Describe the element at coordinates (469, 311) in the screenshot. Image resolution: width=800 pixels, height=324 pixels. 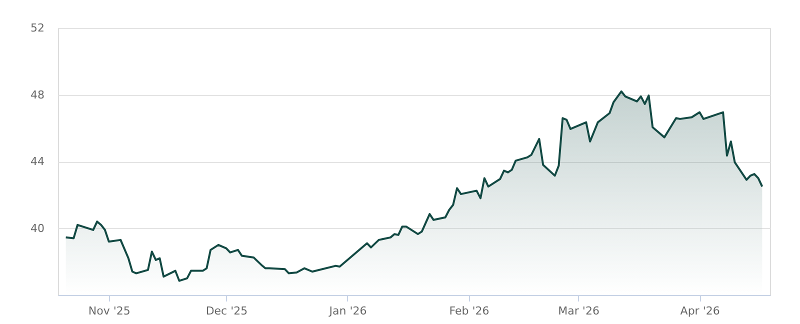
I see `x-tick-label: Feb '26` at that location.